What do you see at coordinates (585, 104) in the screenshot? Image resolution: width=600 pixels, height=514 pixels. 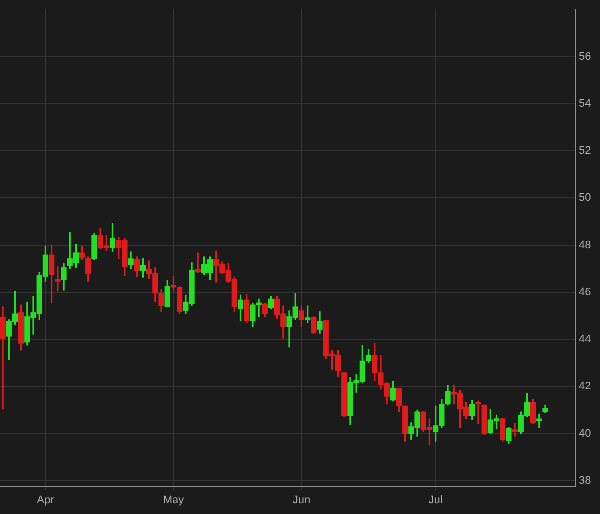 I see `y-tick-label: 54` at bounding box center [585, 104].